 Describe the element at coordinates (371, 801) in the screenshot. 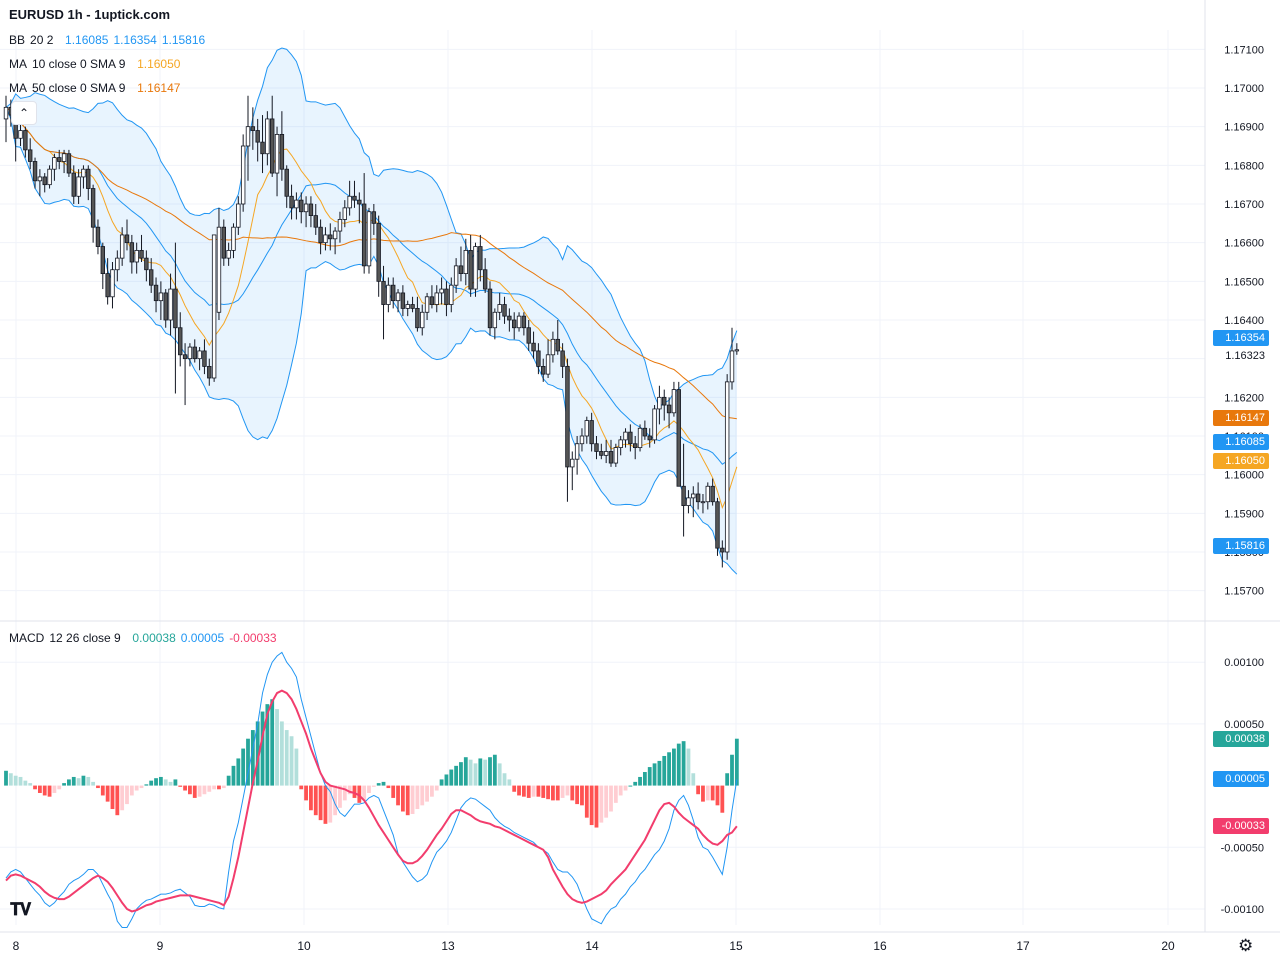

I see `macd-signal-line` at that location.